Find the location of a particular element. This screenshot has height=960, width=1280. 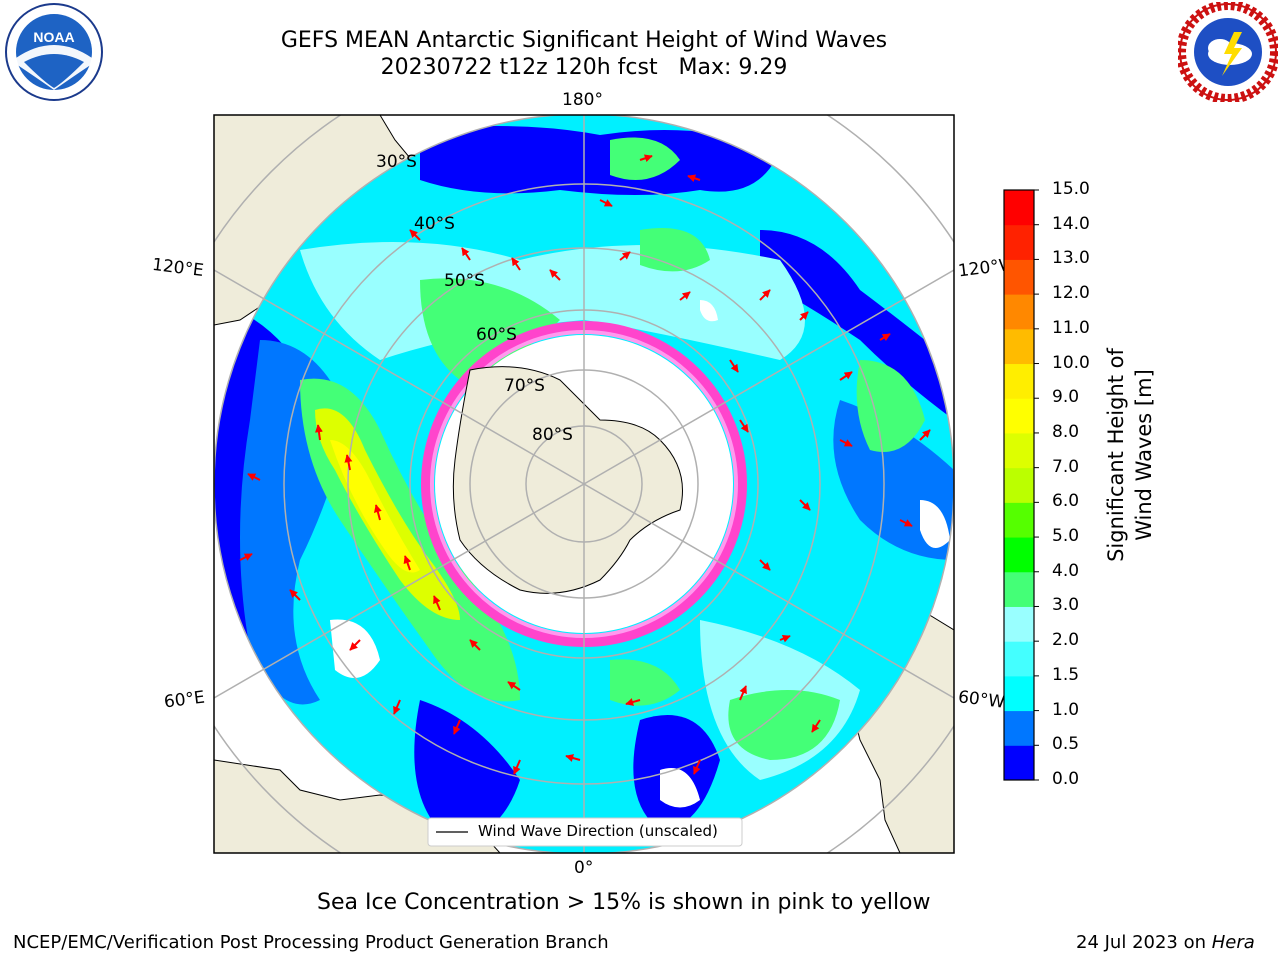

lat-label-50s: 50°S is located at coordinates (464, 281).